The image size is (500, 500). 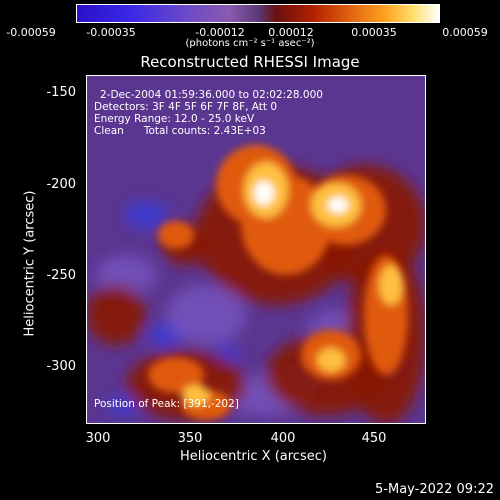 I want to click on annotation-time: 2-Dec-2004 01:59:36.000 to 02:02:28.000, so click(x=211, y=95).